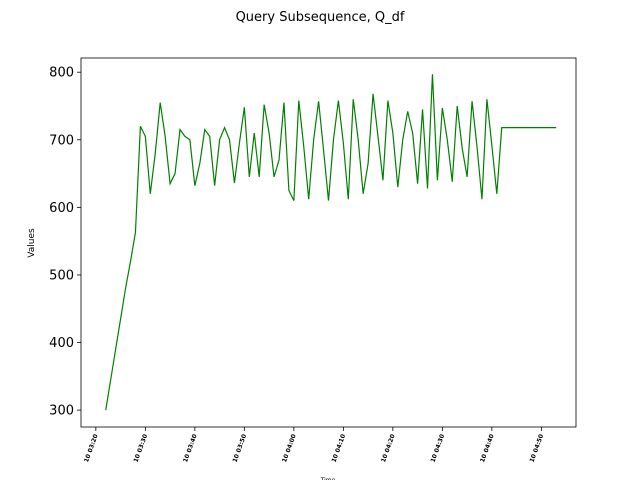 This screenshot has height=480, width=640. What do you see at coordinates (91, 448) in the screenshot?
I see `x-tick-label: 10 03:20` at bounding box center [91, 448].